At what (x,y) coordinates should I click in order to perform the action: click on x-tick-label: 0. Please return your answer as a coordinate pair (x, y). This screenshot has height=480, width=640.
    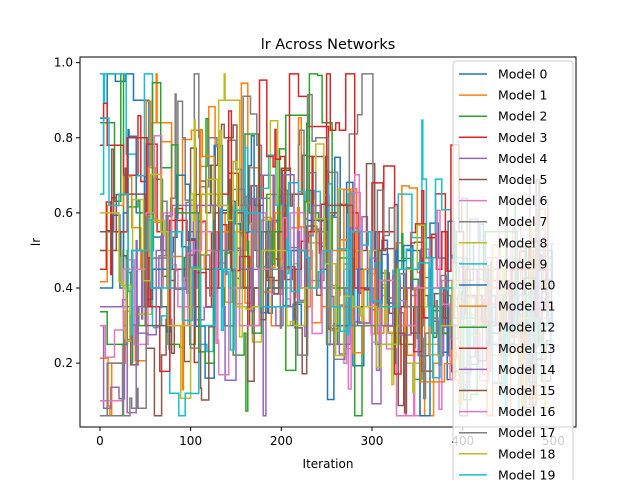
    Looking at the image, I should click on (100, 441).